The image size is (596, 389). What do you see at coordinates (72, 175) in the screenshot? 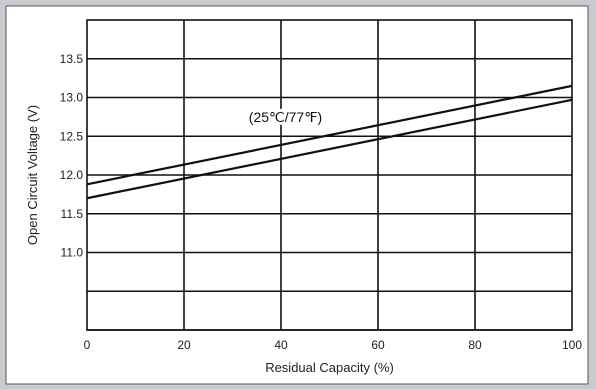
I see `y-tick-label: 12.0` at bounding box center [72, 175].